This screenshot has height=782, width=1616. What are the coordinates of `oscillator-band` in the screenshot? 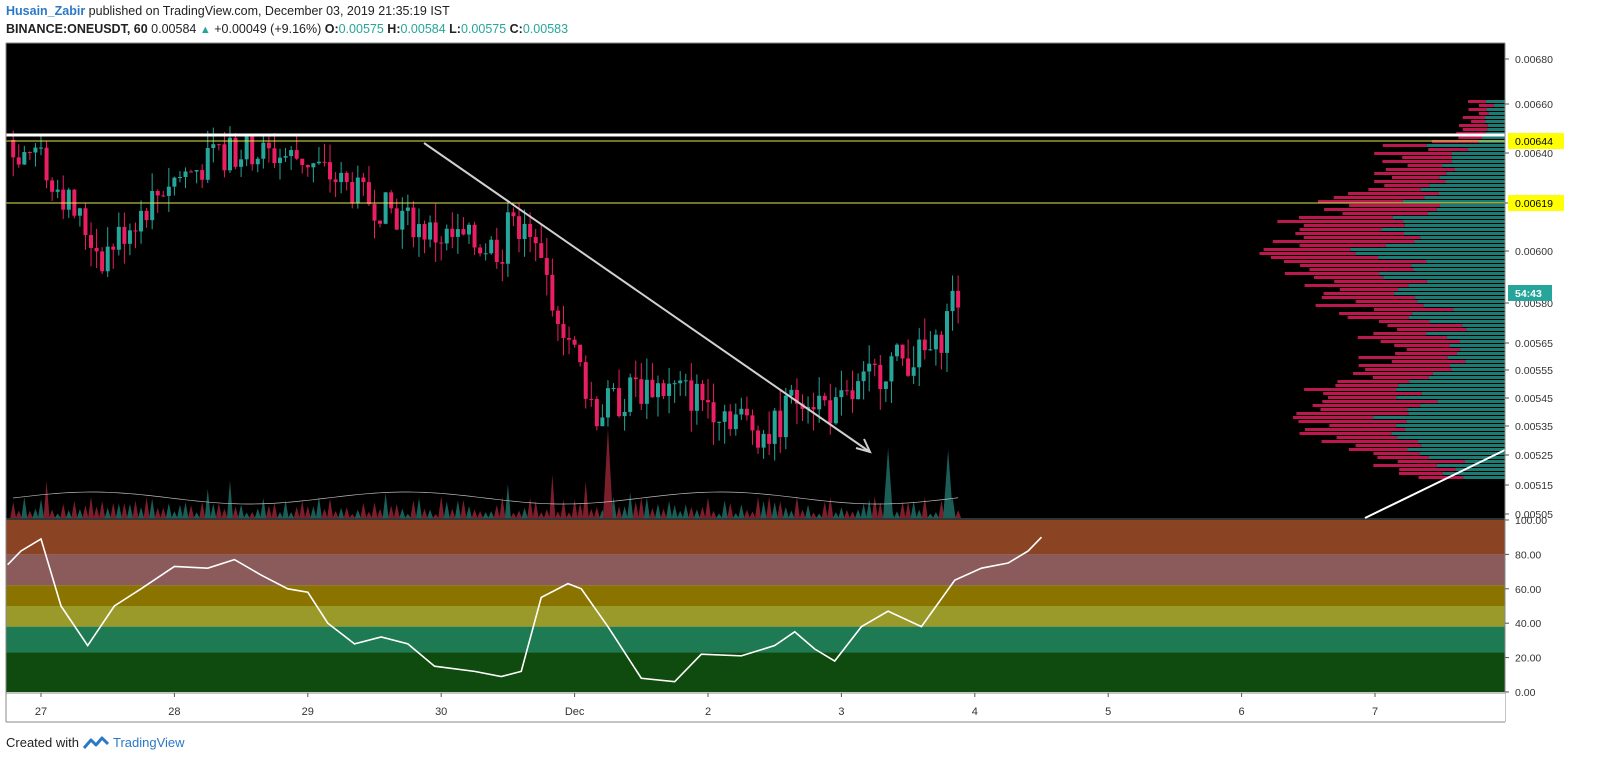 It's located at (755, 616).